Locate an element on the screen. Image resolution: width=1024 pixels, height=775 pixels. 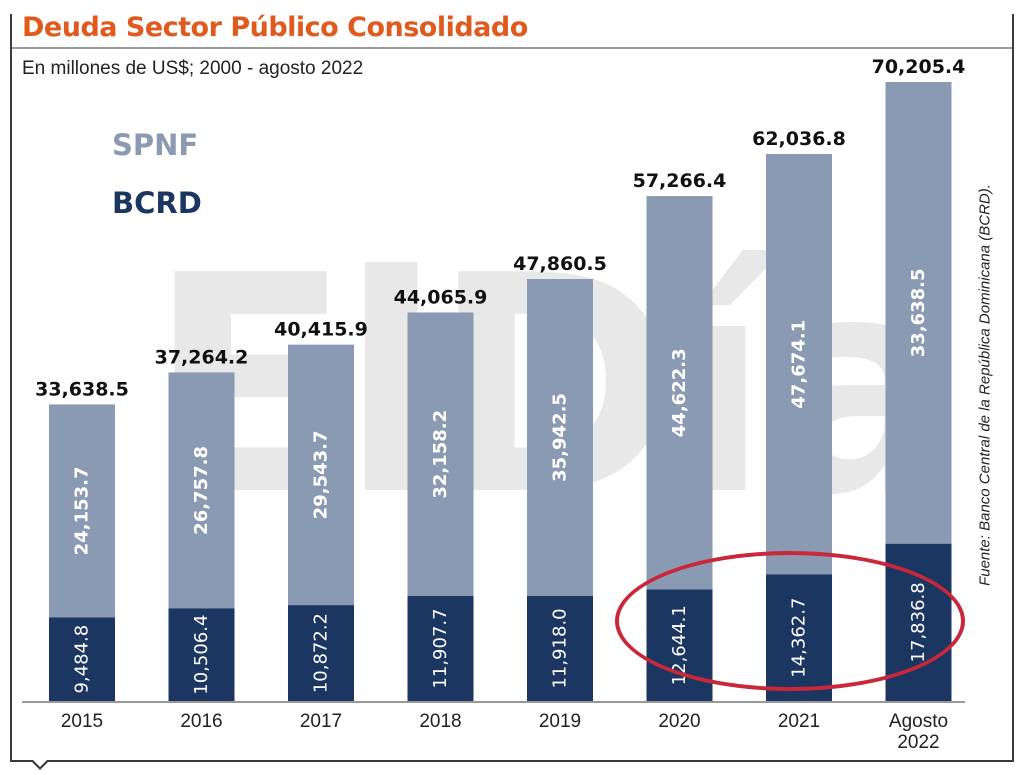
frame-left-border is located at coordinates (11, 388).